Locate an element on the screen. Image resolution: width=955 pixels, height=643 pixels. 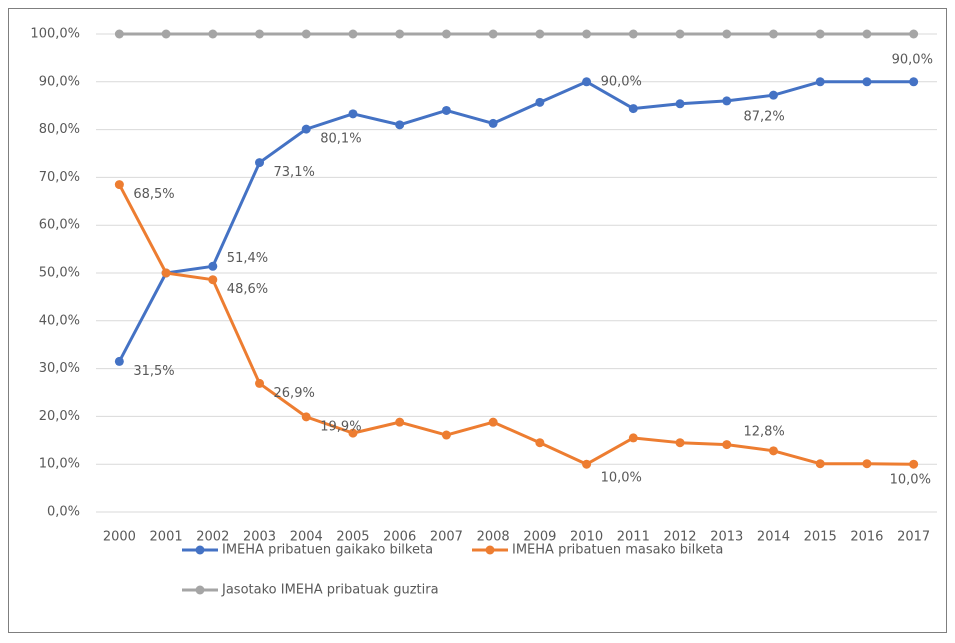
y-tick-label: 100,0% is located at coordinates (55, 34).